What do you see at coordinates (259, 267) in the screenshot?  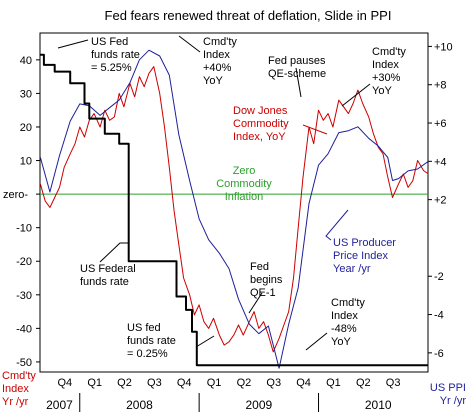 I see `annotation-line: Fed` at bounding box center [259, 267].